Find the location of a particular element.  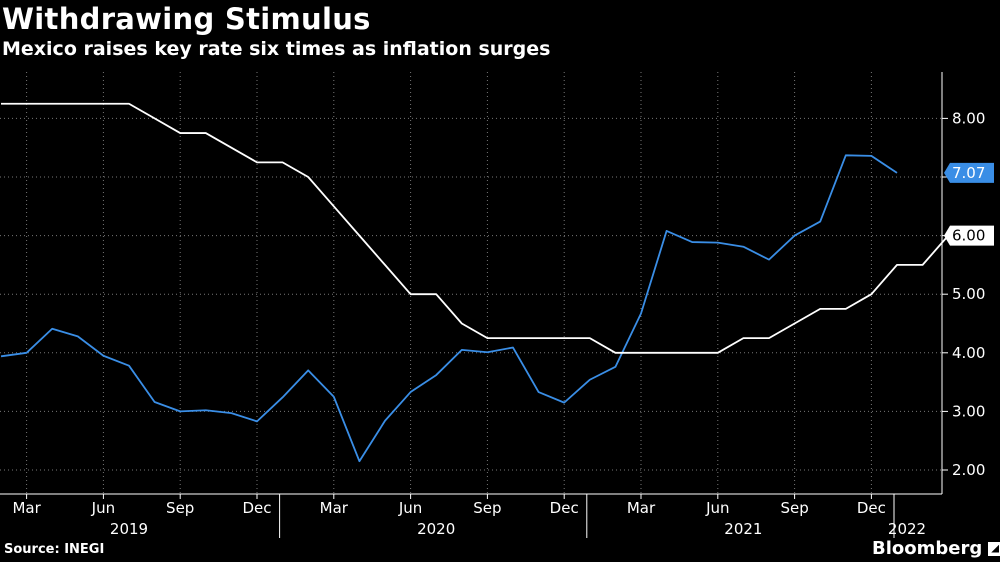

y-tick-label: 8.00 is located at coordinates (968, 118).